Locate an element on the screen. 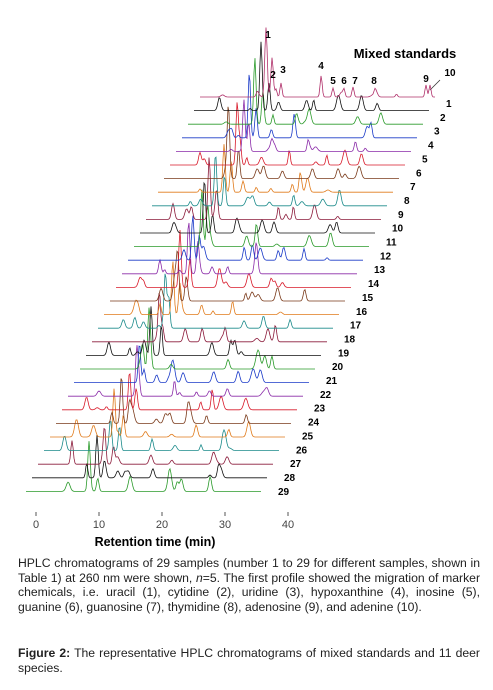 The image size is (493, 690). trace-label: 28 is located at coordinates (290, 478).